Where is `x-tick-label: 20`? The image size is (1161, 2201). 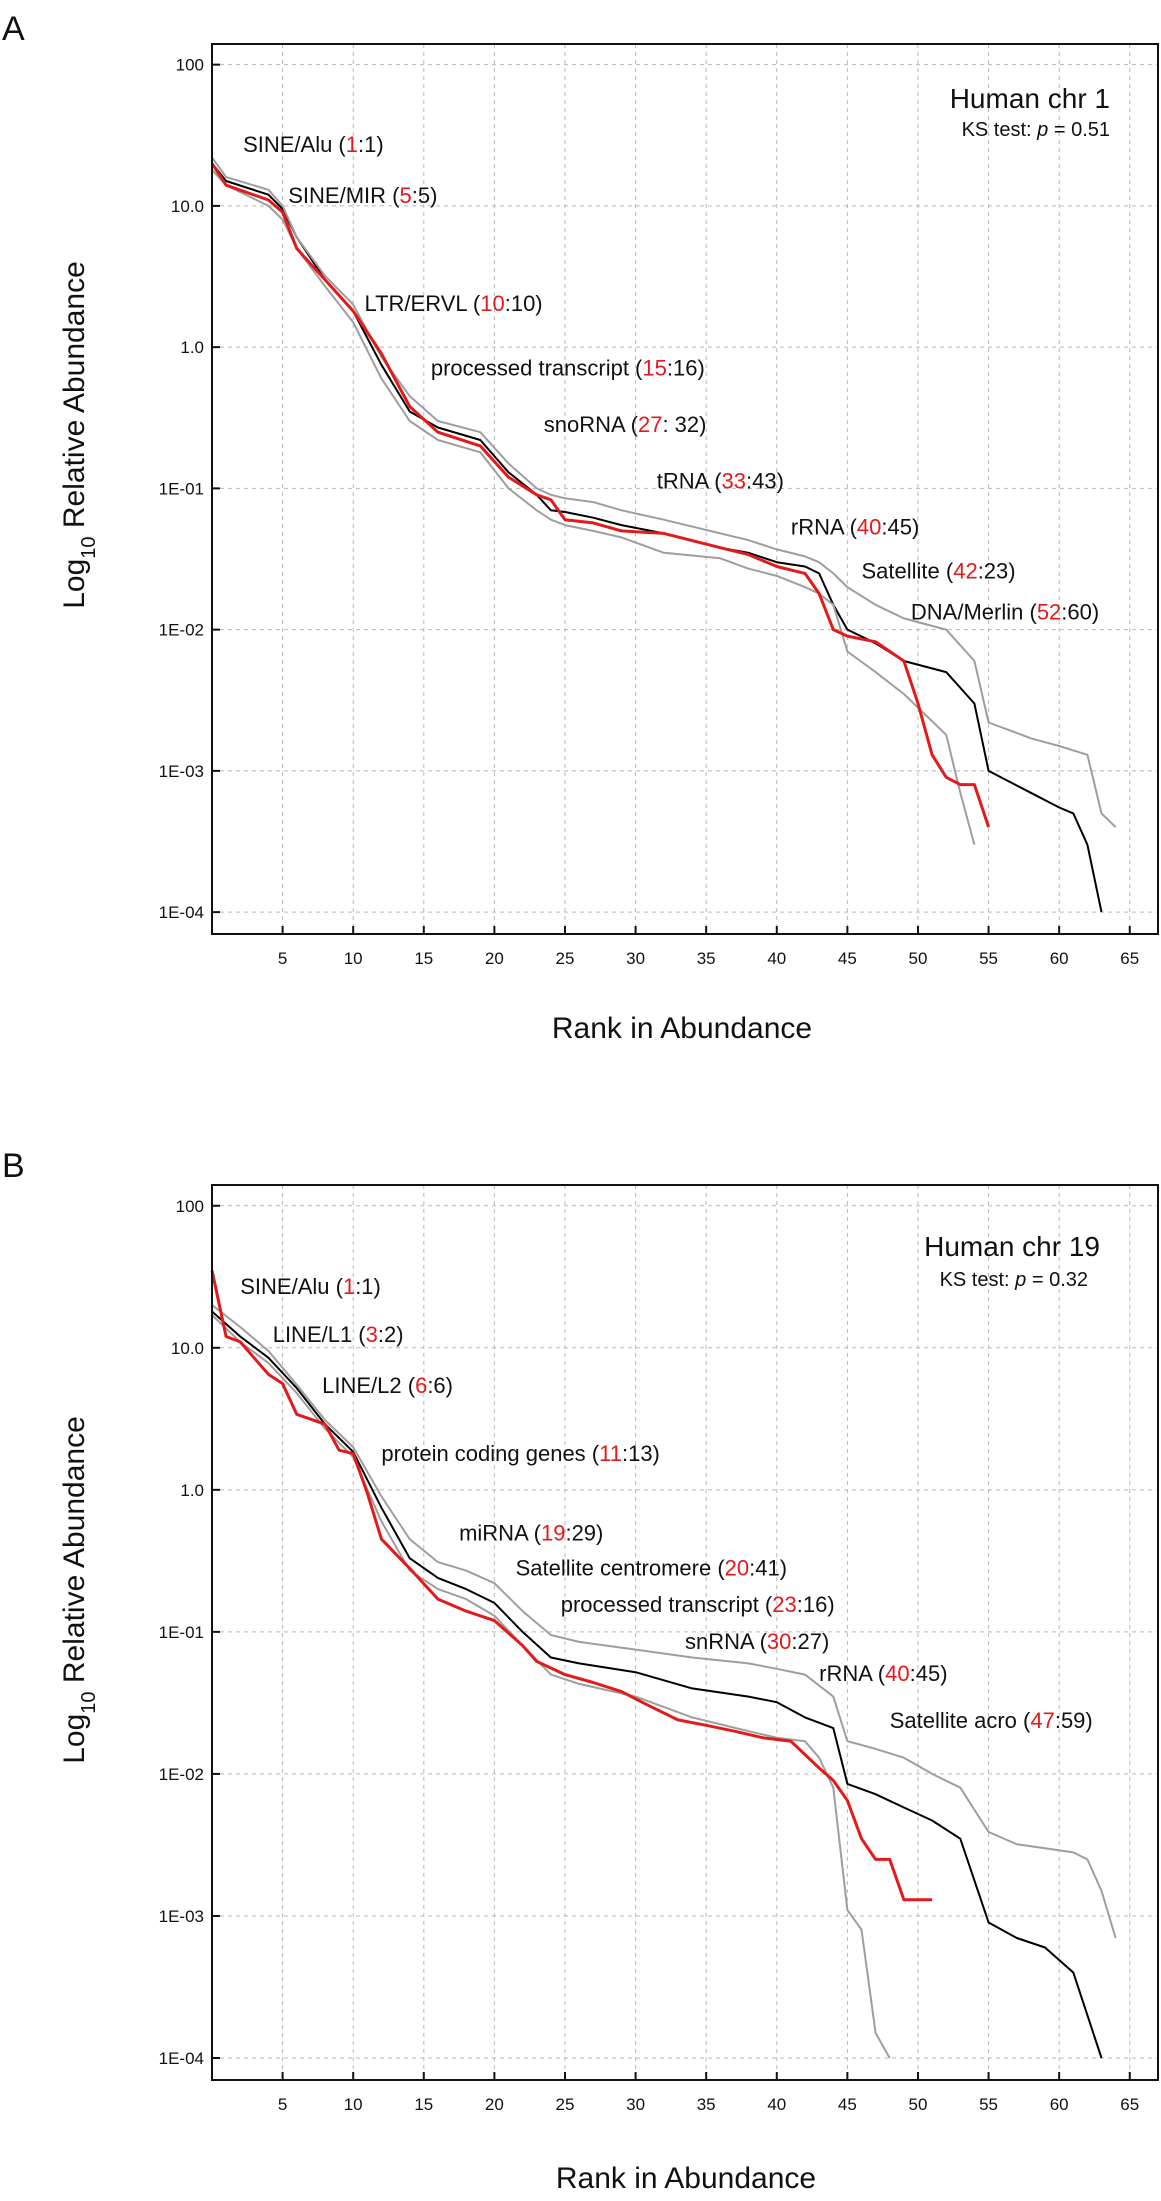
x-tick-label: 20 is located at coordinates (494, 958).